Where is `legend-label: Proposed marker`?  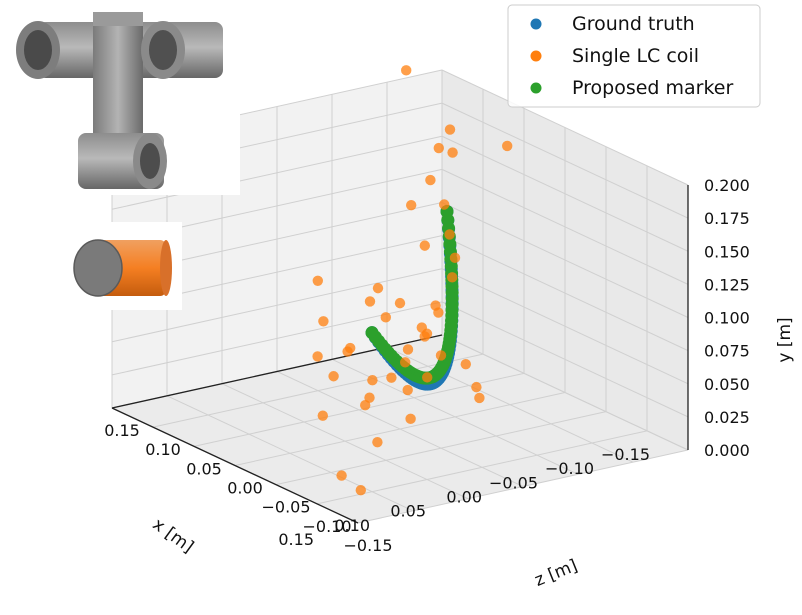
legend-label: Proposed marker is located at coordinates (652, 88).